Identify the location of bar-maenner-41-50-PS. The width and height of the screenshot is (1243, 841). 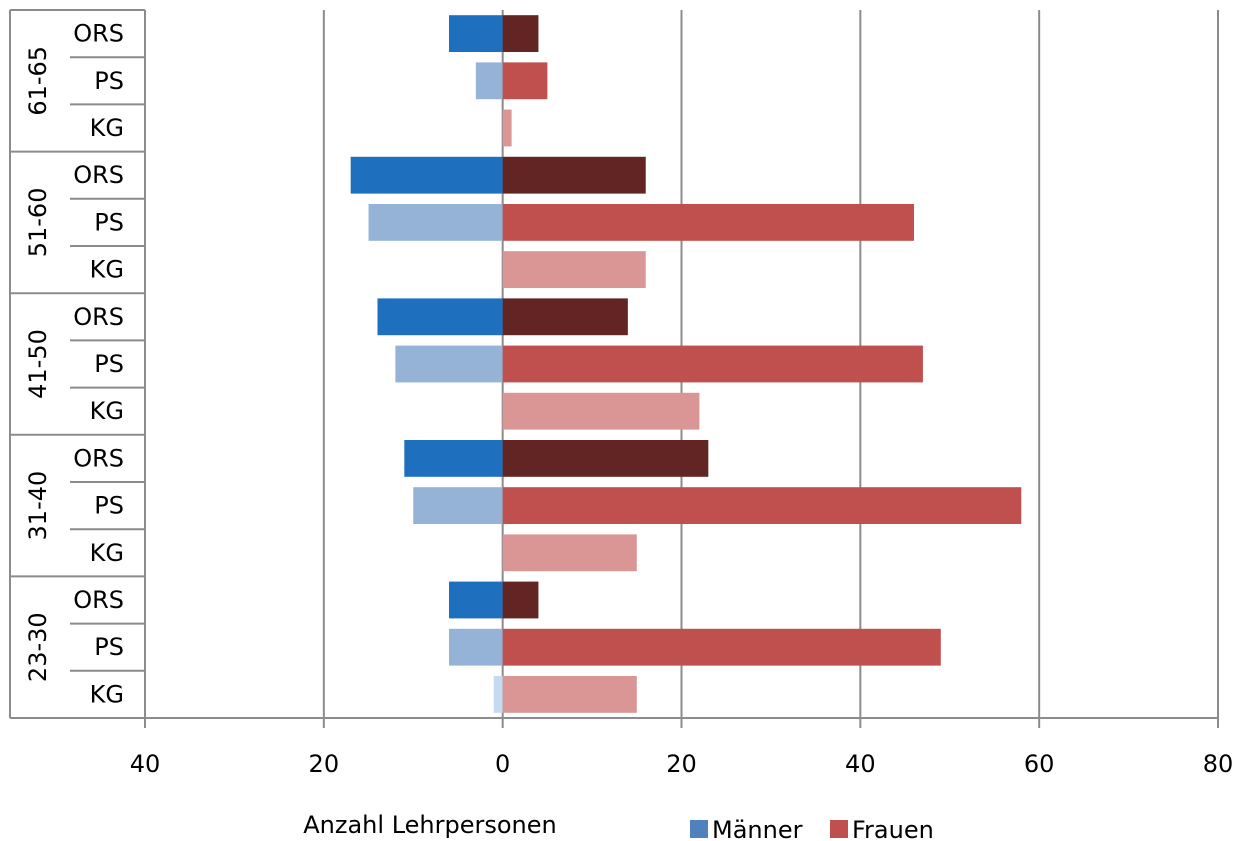
(449, 364).